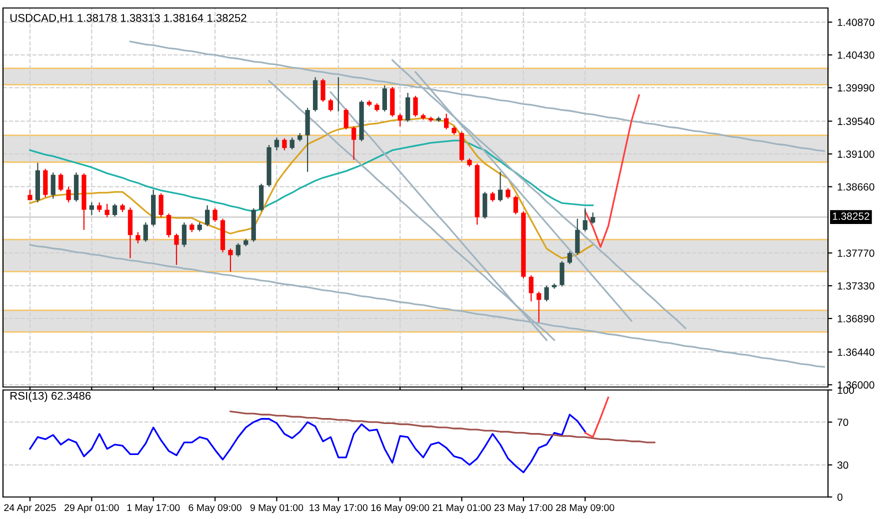 The image size is (882, 519). I want to click on y-tick-label: 1.39990, so click(856, 88).